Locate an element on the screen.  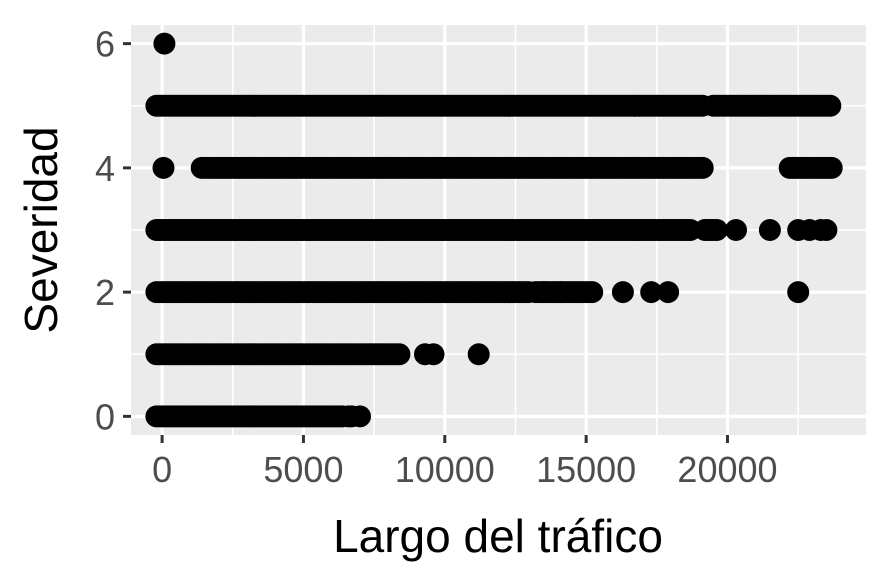
y-tick-label: 6 is located at coordinates (105, 44).